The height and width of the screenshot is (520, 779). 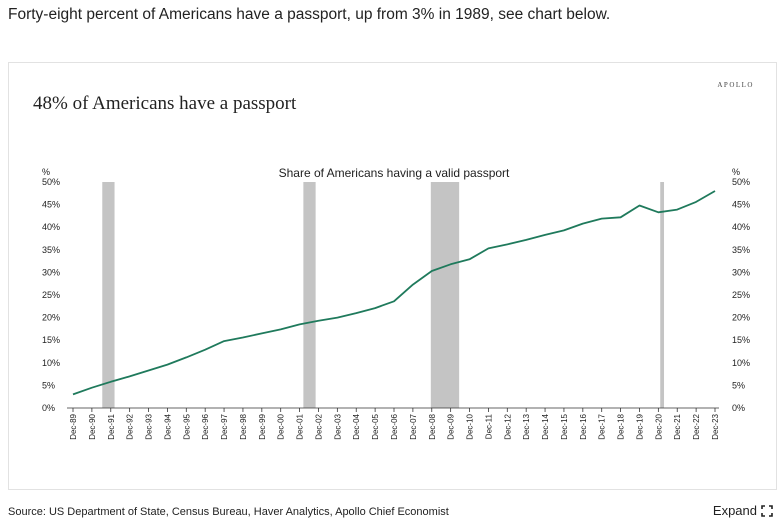 I want to click on x-tick-label: Dec-89, so click(x=73, y=426).